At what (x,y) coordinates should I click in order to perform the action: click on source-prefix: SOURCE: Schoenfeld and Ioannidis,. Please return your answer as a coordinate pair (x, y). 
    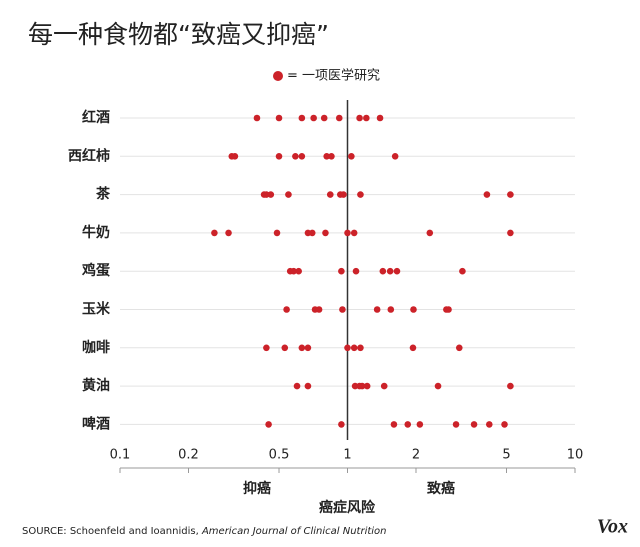
    Looking at the image, I should click on (112, 531).